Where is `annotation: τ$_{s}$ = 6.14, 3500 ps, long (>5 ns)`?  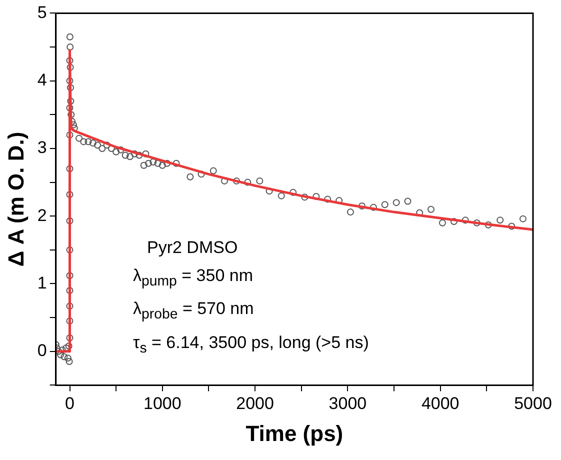 annotation: τ$_{s}$ = 6.14, 3500 ps, long (>5 ns) is located at coordinates (251, 345).